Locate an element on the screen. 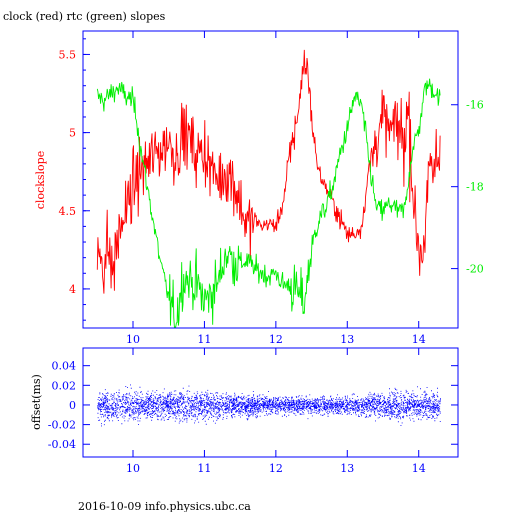 The width and height of the screenshot is (512, 512). offset-tick-label: -0.04 is located at coordinates (62, 444).